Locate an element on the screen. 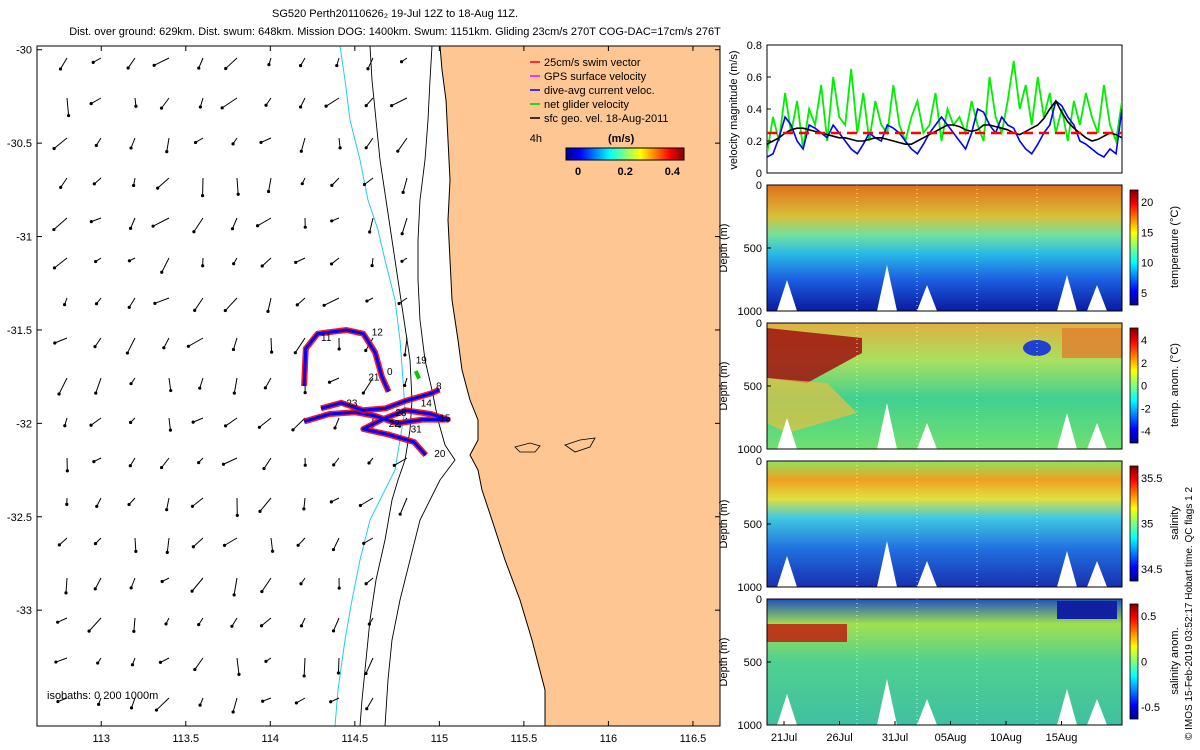  section-colorbar-tick: 5 is located at coordinates (1144, 294).